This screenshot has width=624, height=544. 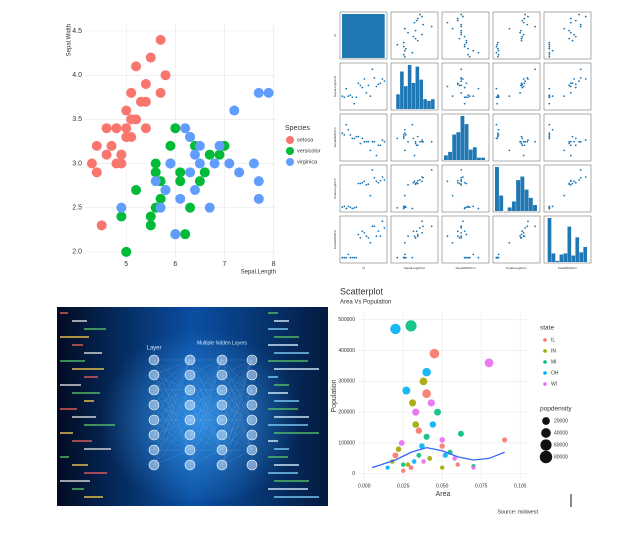 What do you see at coordinates (77, 208) in the screenshot?
I see `y-tick-label: 2.5` at bounding box center [77, 208].